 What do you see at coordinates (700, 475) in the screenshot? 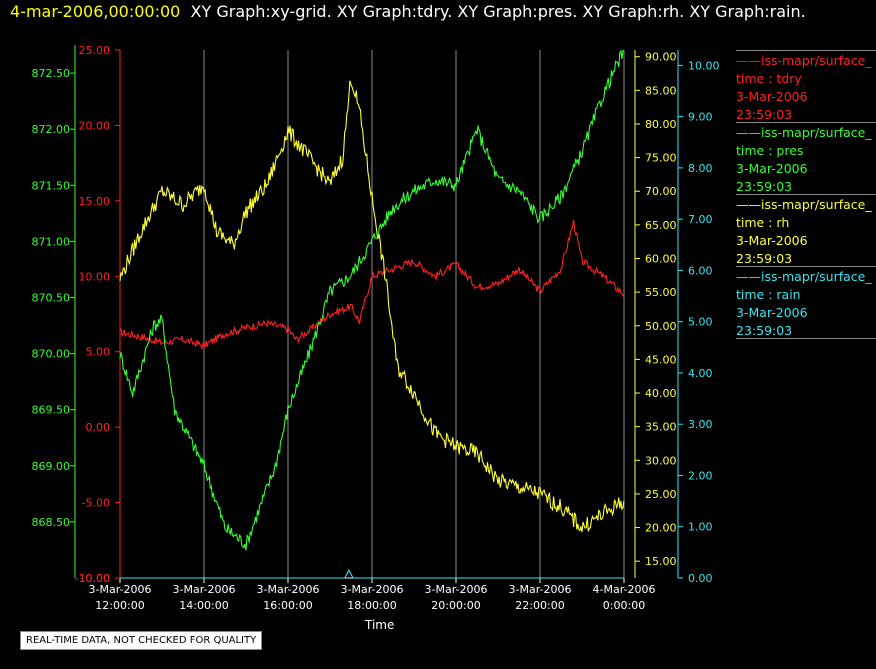
I see `rain-tick-label-2: 2.00` at bounding box center [700, 475].